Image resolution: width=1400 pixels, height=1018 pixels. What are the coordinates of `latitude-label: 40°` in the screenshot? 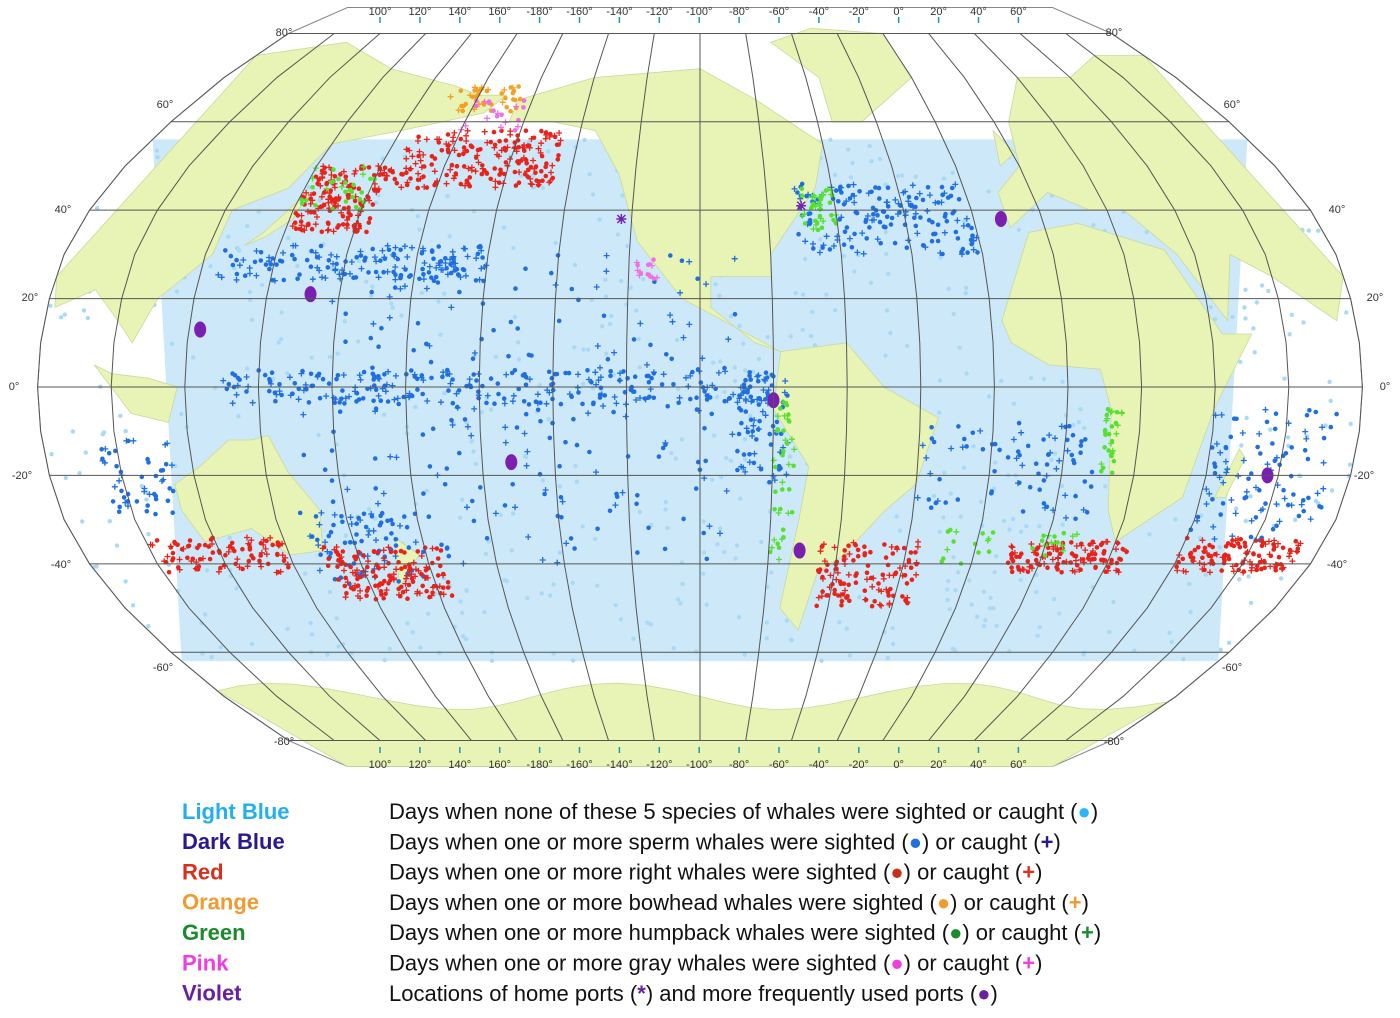 It's located at (63, 210).